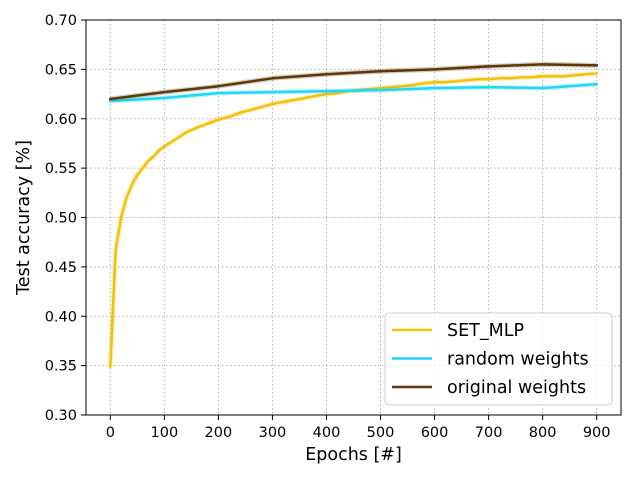 This screenshot has width=640, height=480. Describe the element at coordinates (435, 433) in the screenshot. I see `x-tick-label: 600` at that location.